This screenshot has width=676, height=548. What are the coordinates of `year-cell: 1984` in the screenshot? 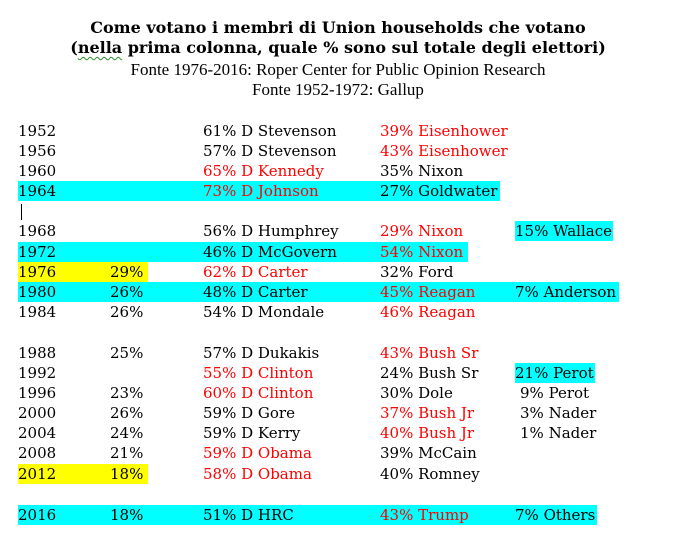 It's located at (37, 312).